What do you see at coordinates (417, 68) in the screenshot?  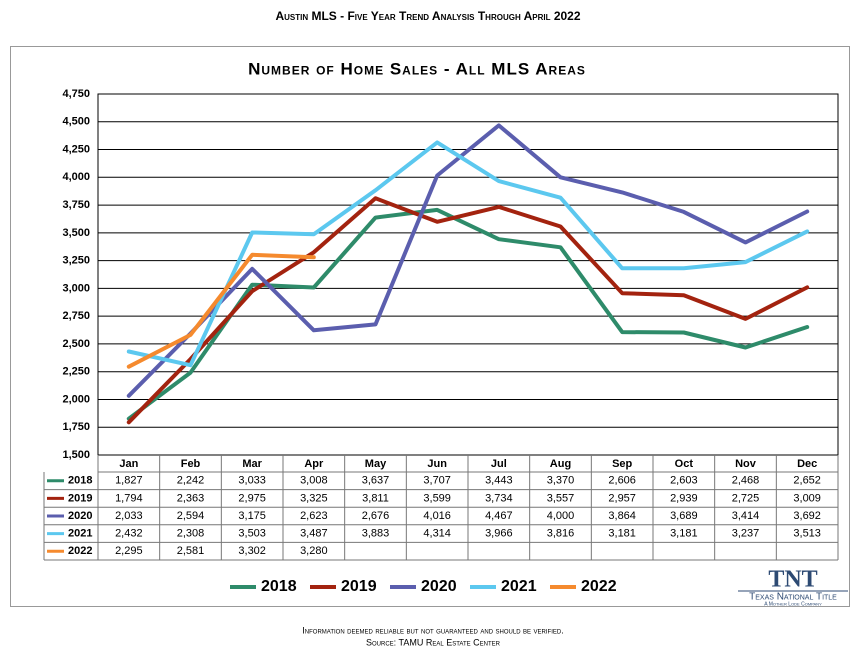 I see `chart-title: Number of Home Sales - All MLS Areas` at bounding box center [417, 68].